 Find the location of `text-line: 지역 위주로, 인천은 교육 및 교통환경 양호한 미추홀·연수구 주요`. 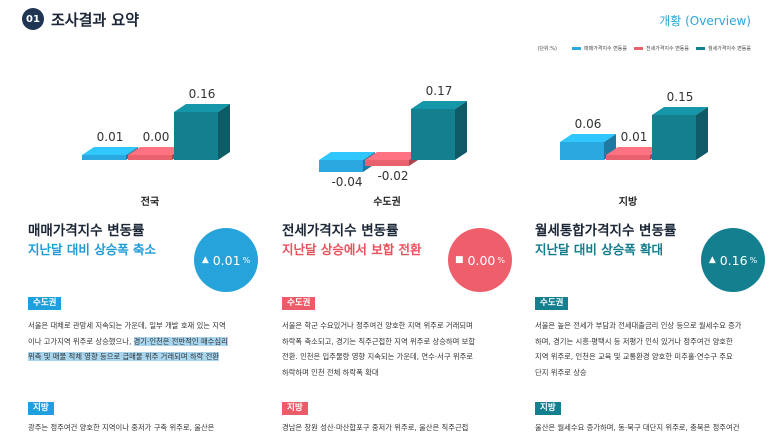

text-line: 지역 위주로, 인천은 교육 및 교통환경 양호한 미추홀·연수구 주요 is located at coordinates (634, 356).